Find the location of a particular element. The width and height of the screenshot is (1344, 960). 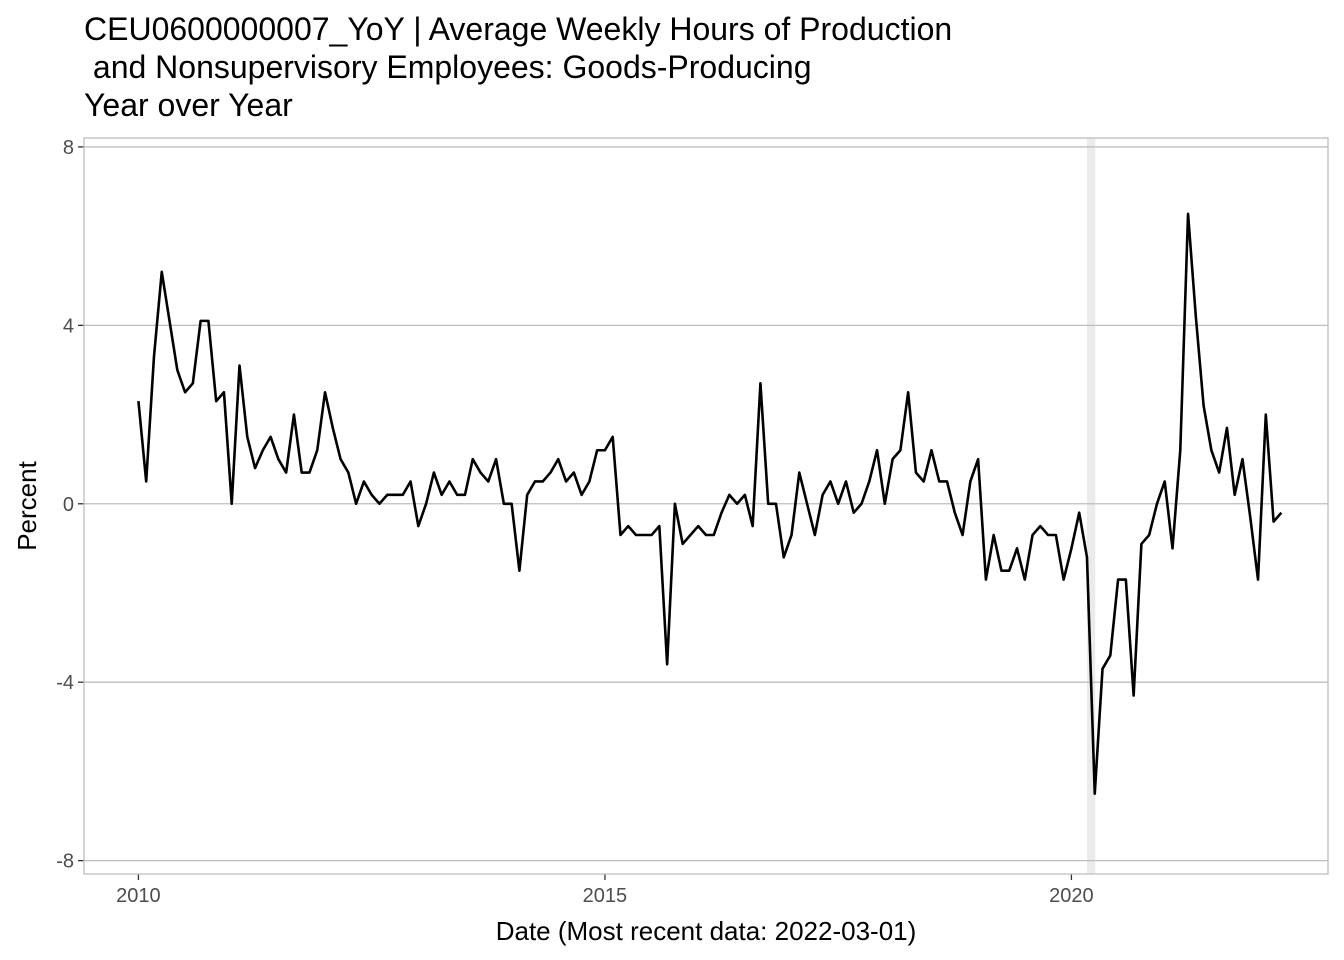

y-tick-label: 0 is located at coordinates (68, 505).